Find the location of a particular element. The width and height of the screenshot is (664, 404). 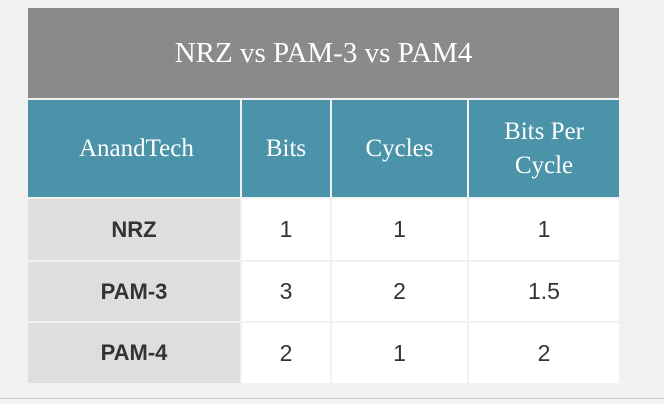

row-label: PAM-4 is located at coordinates (134, 353).